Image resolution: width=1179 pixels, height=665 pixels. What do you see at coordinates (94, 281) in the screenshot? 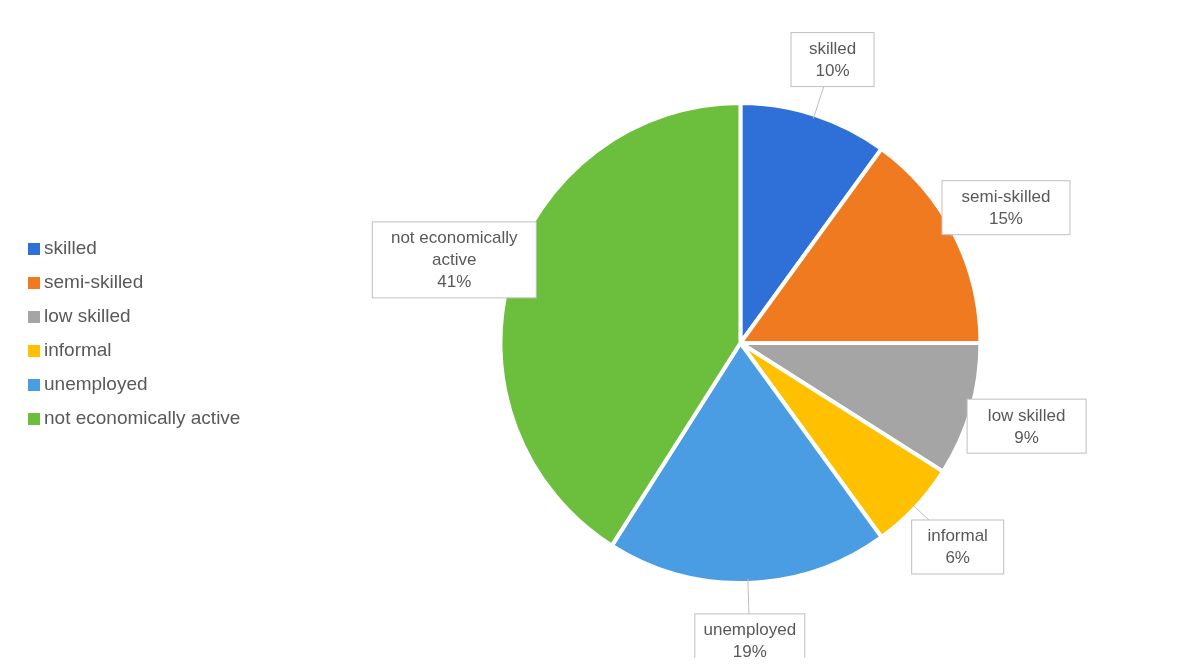
I see `legend-label: semi-skilled` at bounding box center [94, 281].